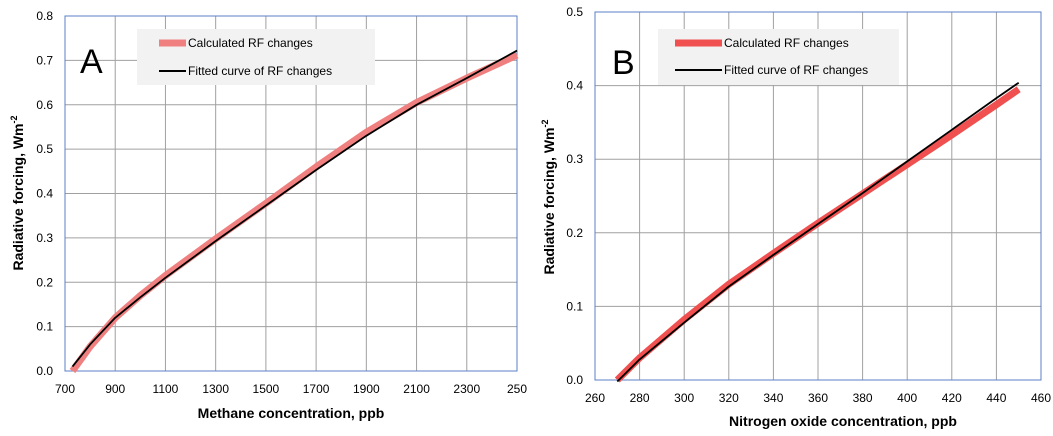 The image size is (1053, 436). What do you see at coordinates (863, 398) in the screenshot?
I see `x-tick-label: 380` at bounding box center [863, 398].